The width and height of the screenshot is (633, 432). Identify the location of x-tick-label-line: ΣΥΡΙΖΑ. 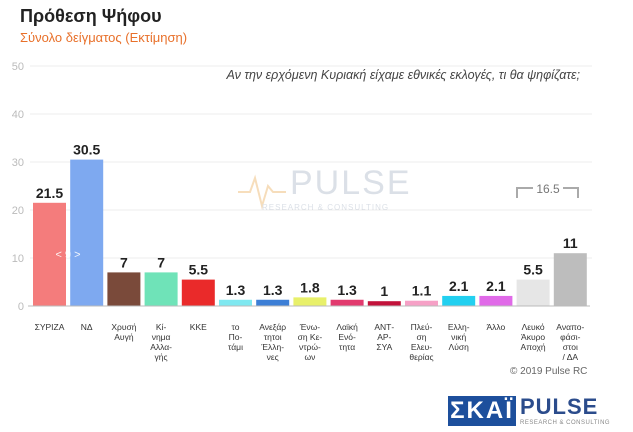
(50, 327).